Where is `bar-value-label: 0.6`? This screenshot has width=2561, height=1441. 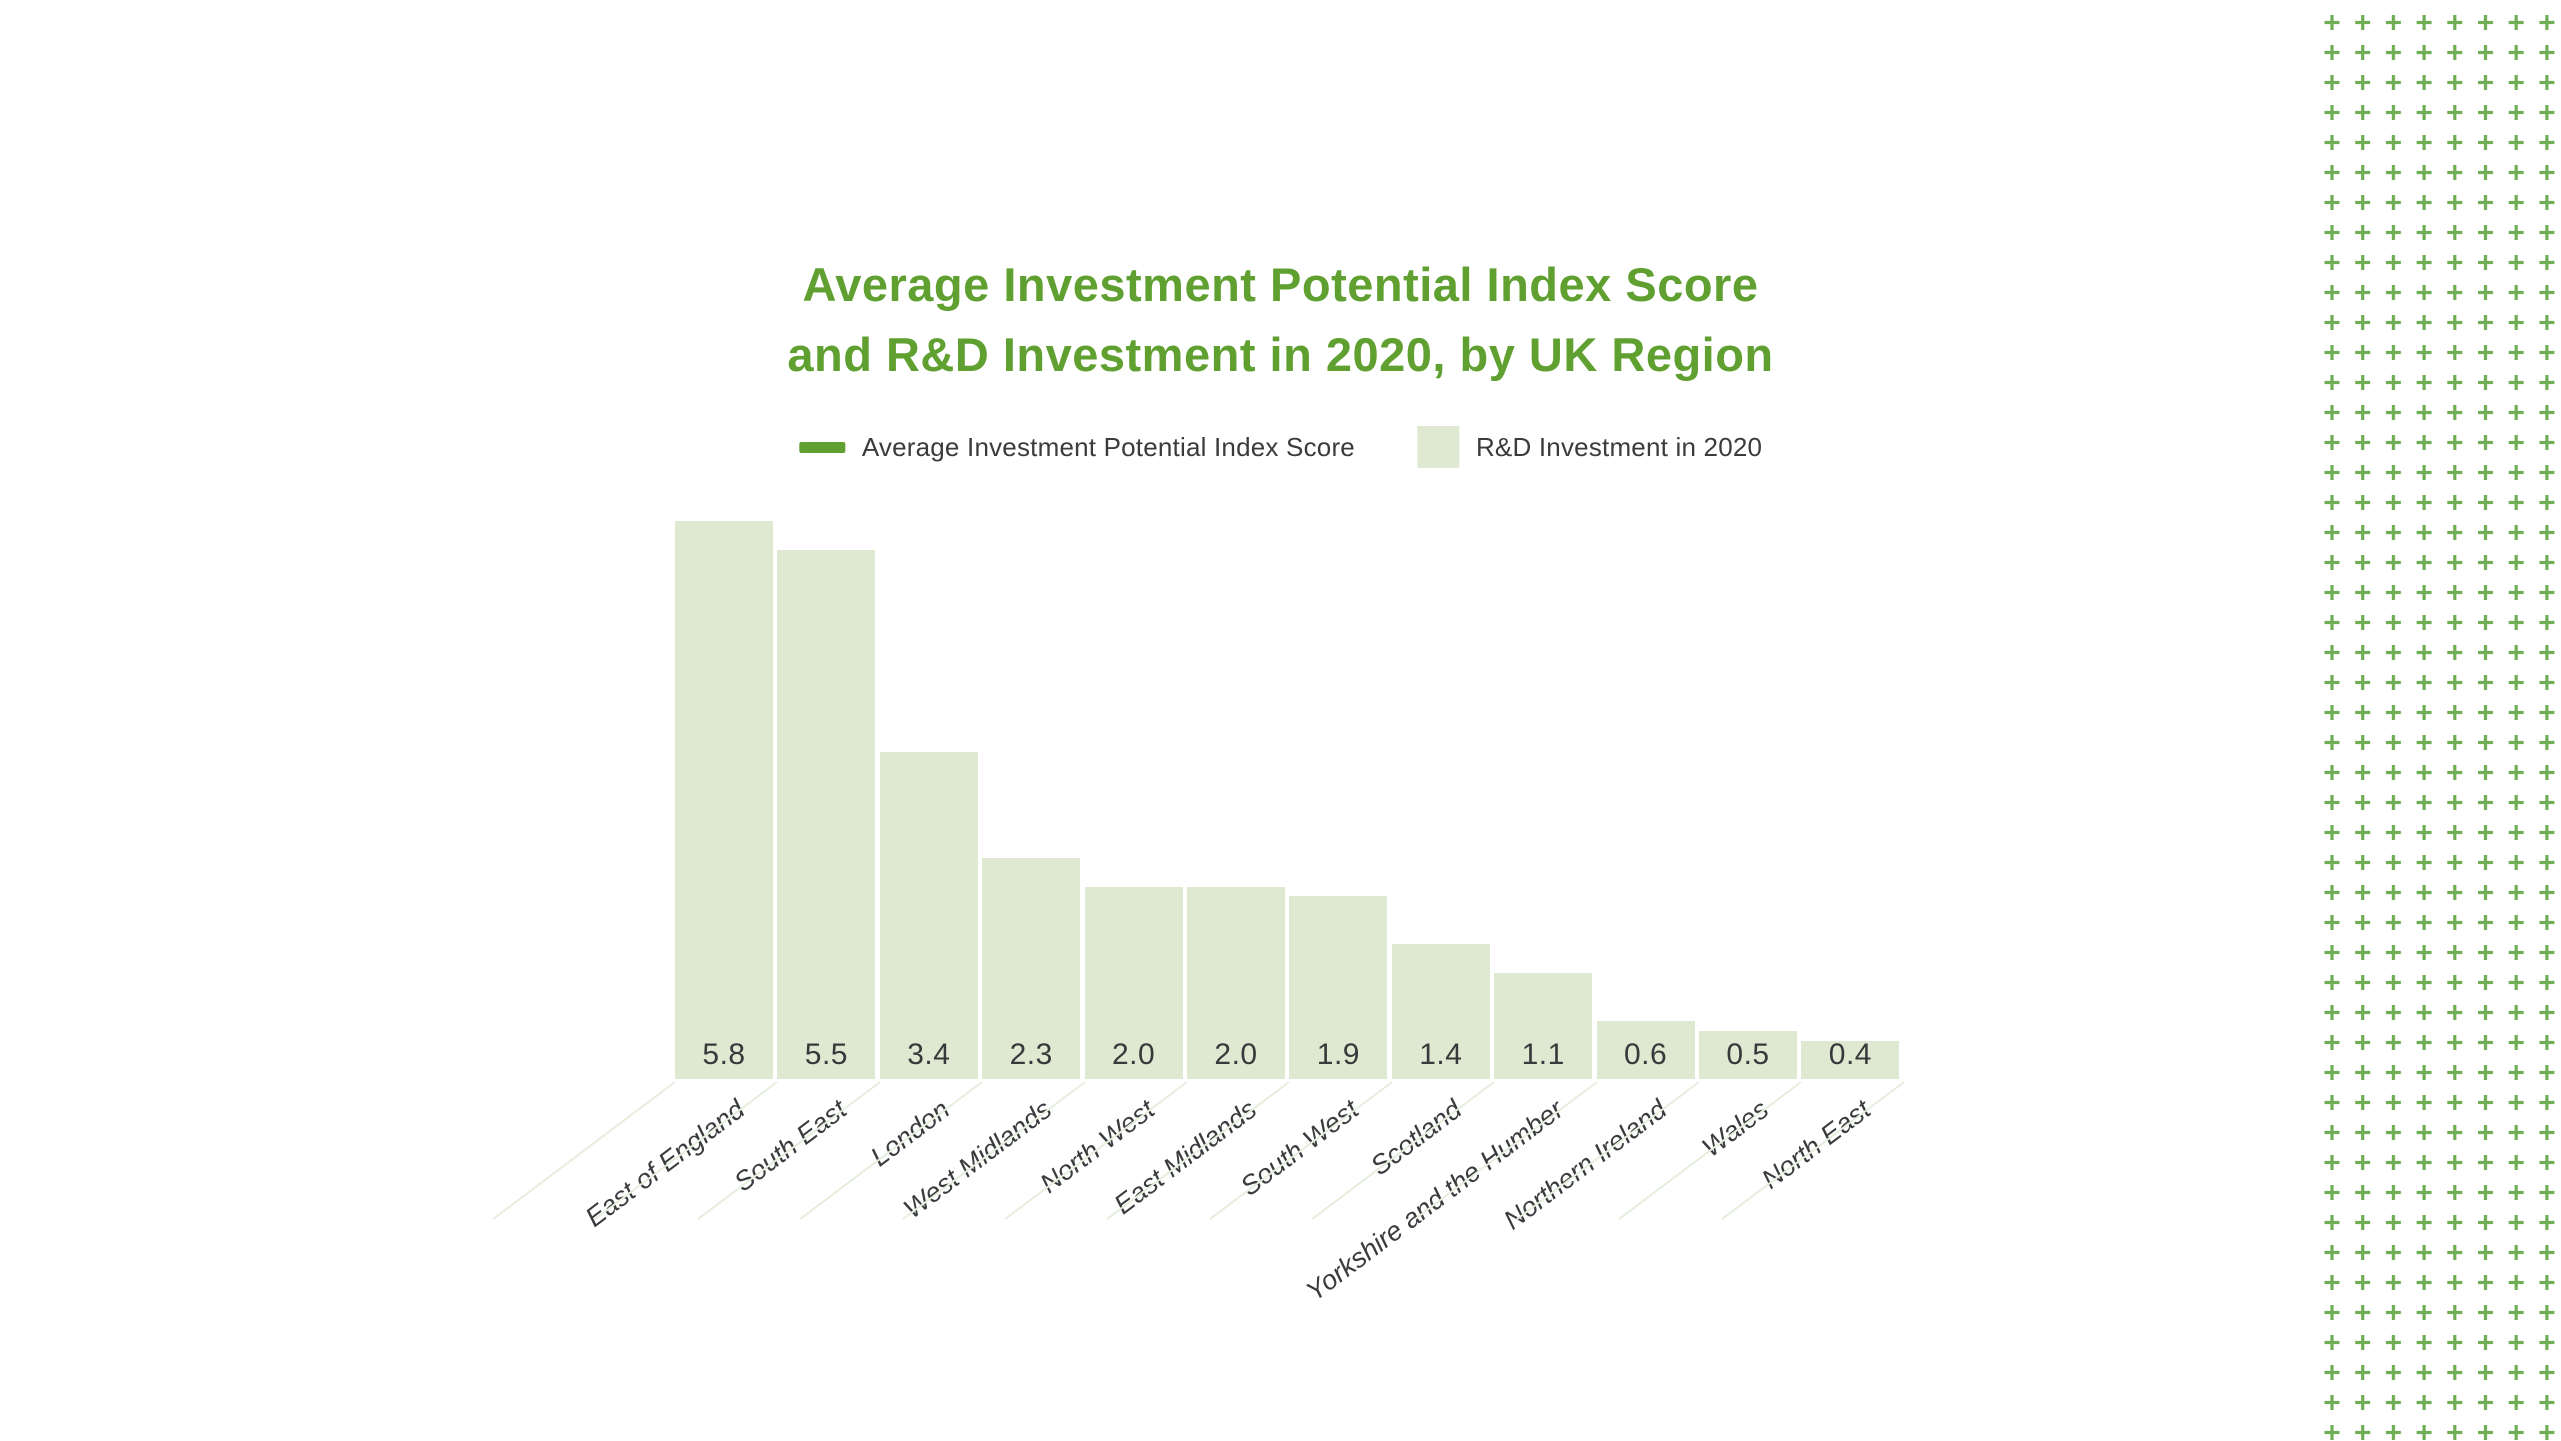
bar-value-label: 0.6 is located at coordinates (1645, 1054).